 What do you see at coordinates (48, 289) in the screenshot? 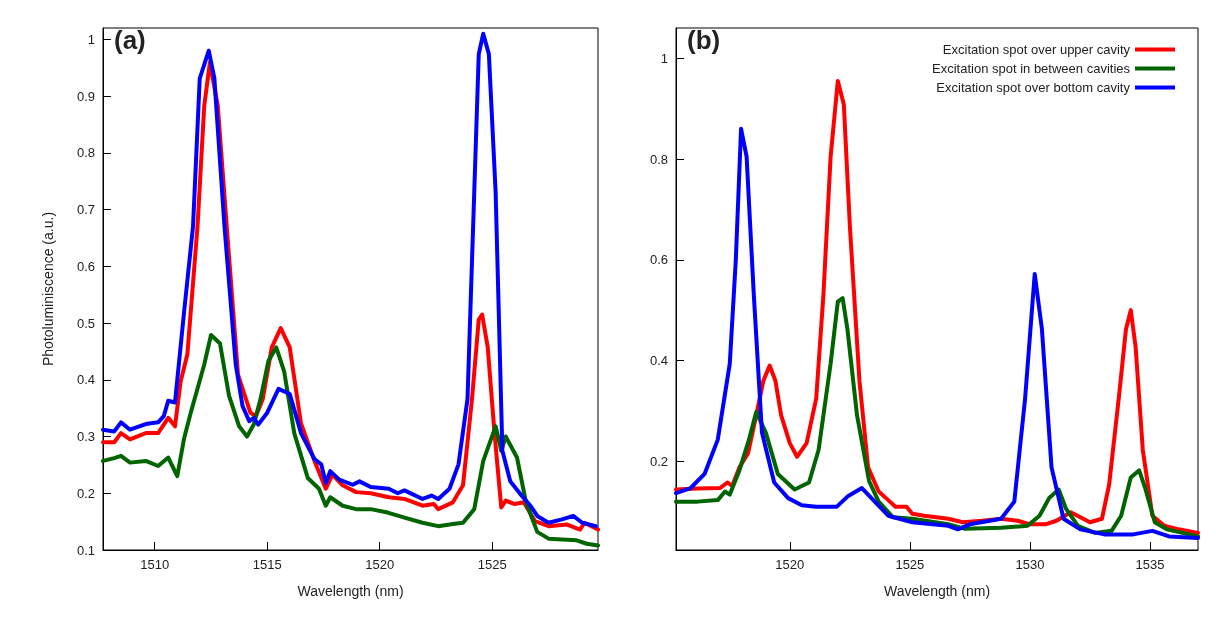
I see `y-axis-title: Photoluminiscence (a.u.)` at bounding box center [48, 289].